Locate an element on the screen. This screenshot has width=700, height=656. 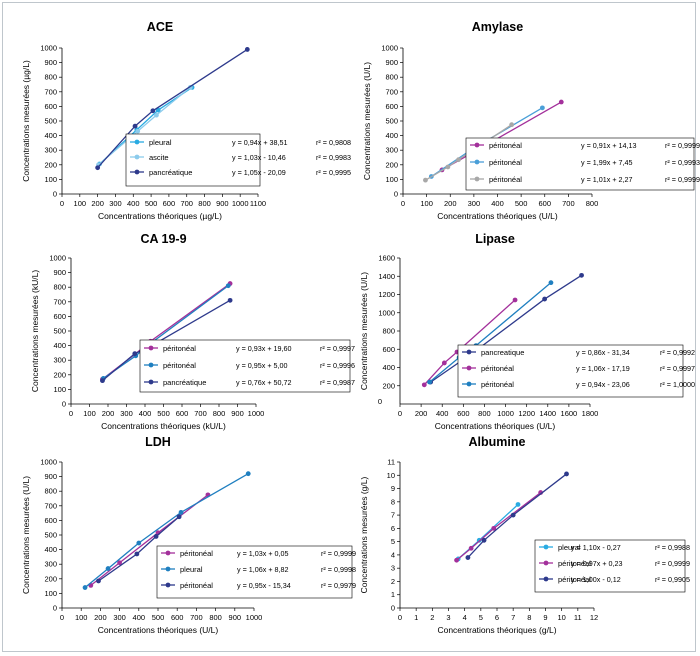
legend-entry-equation: y = 0,95x - 15,34 is located at coordinates (264, 585).